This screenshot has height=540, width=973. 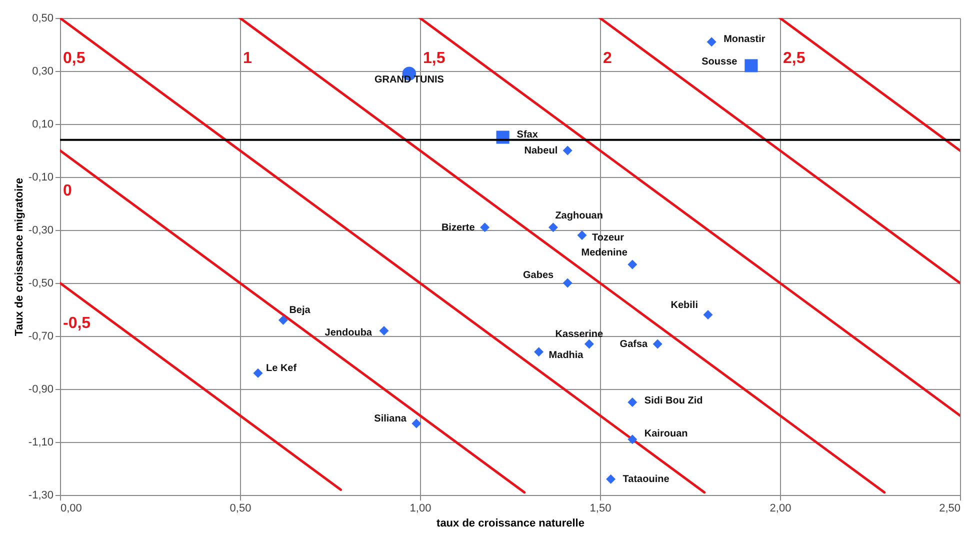 What do you see at coordinates (421, 508) in the screenshot?
I see `x-tick-label: 1,00` at bounding box center [421, 508].